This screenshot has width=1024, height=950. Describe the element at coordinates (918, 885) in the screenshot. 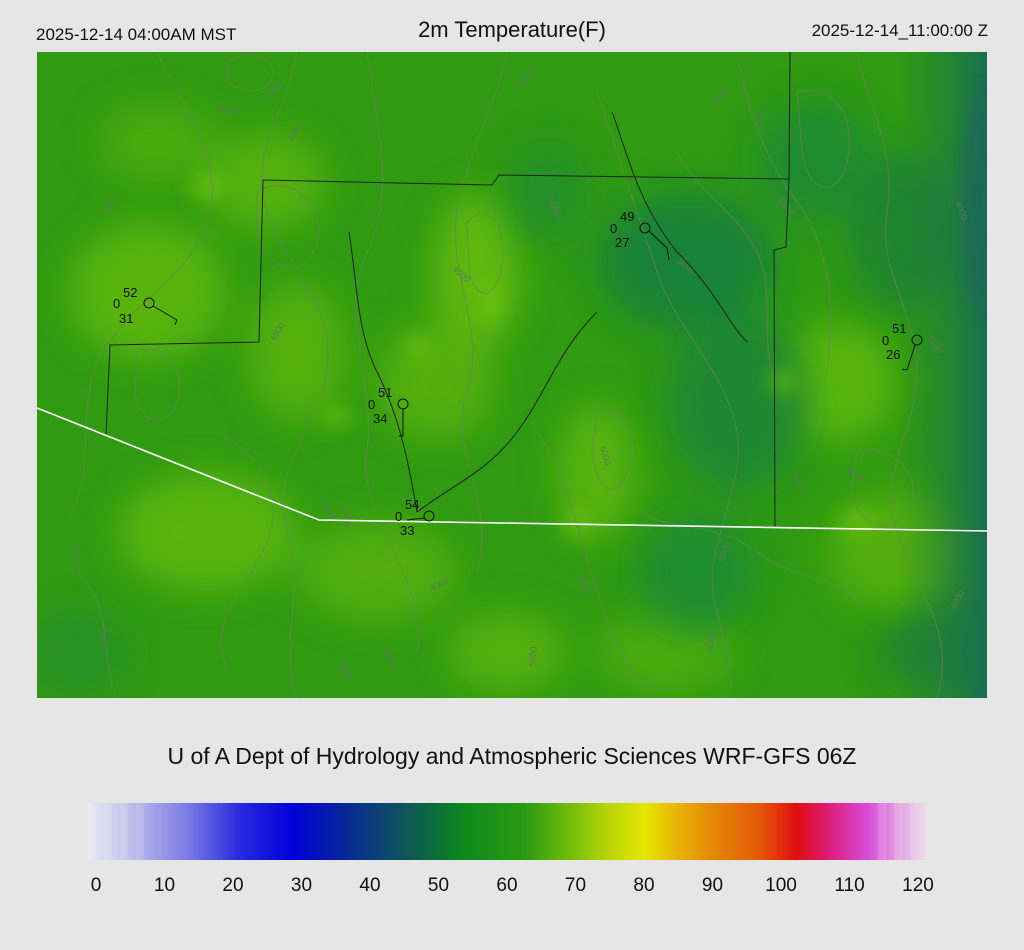

I see `colorbar-tick: 120` at that location.